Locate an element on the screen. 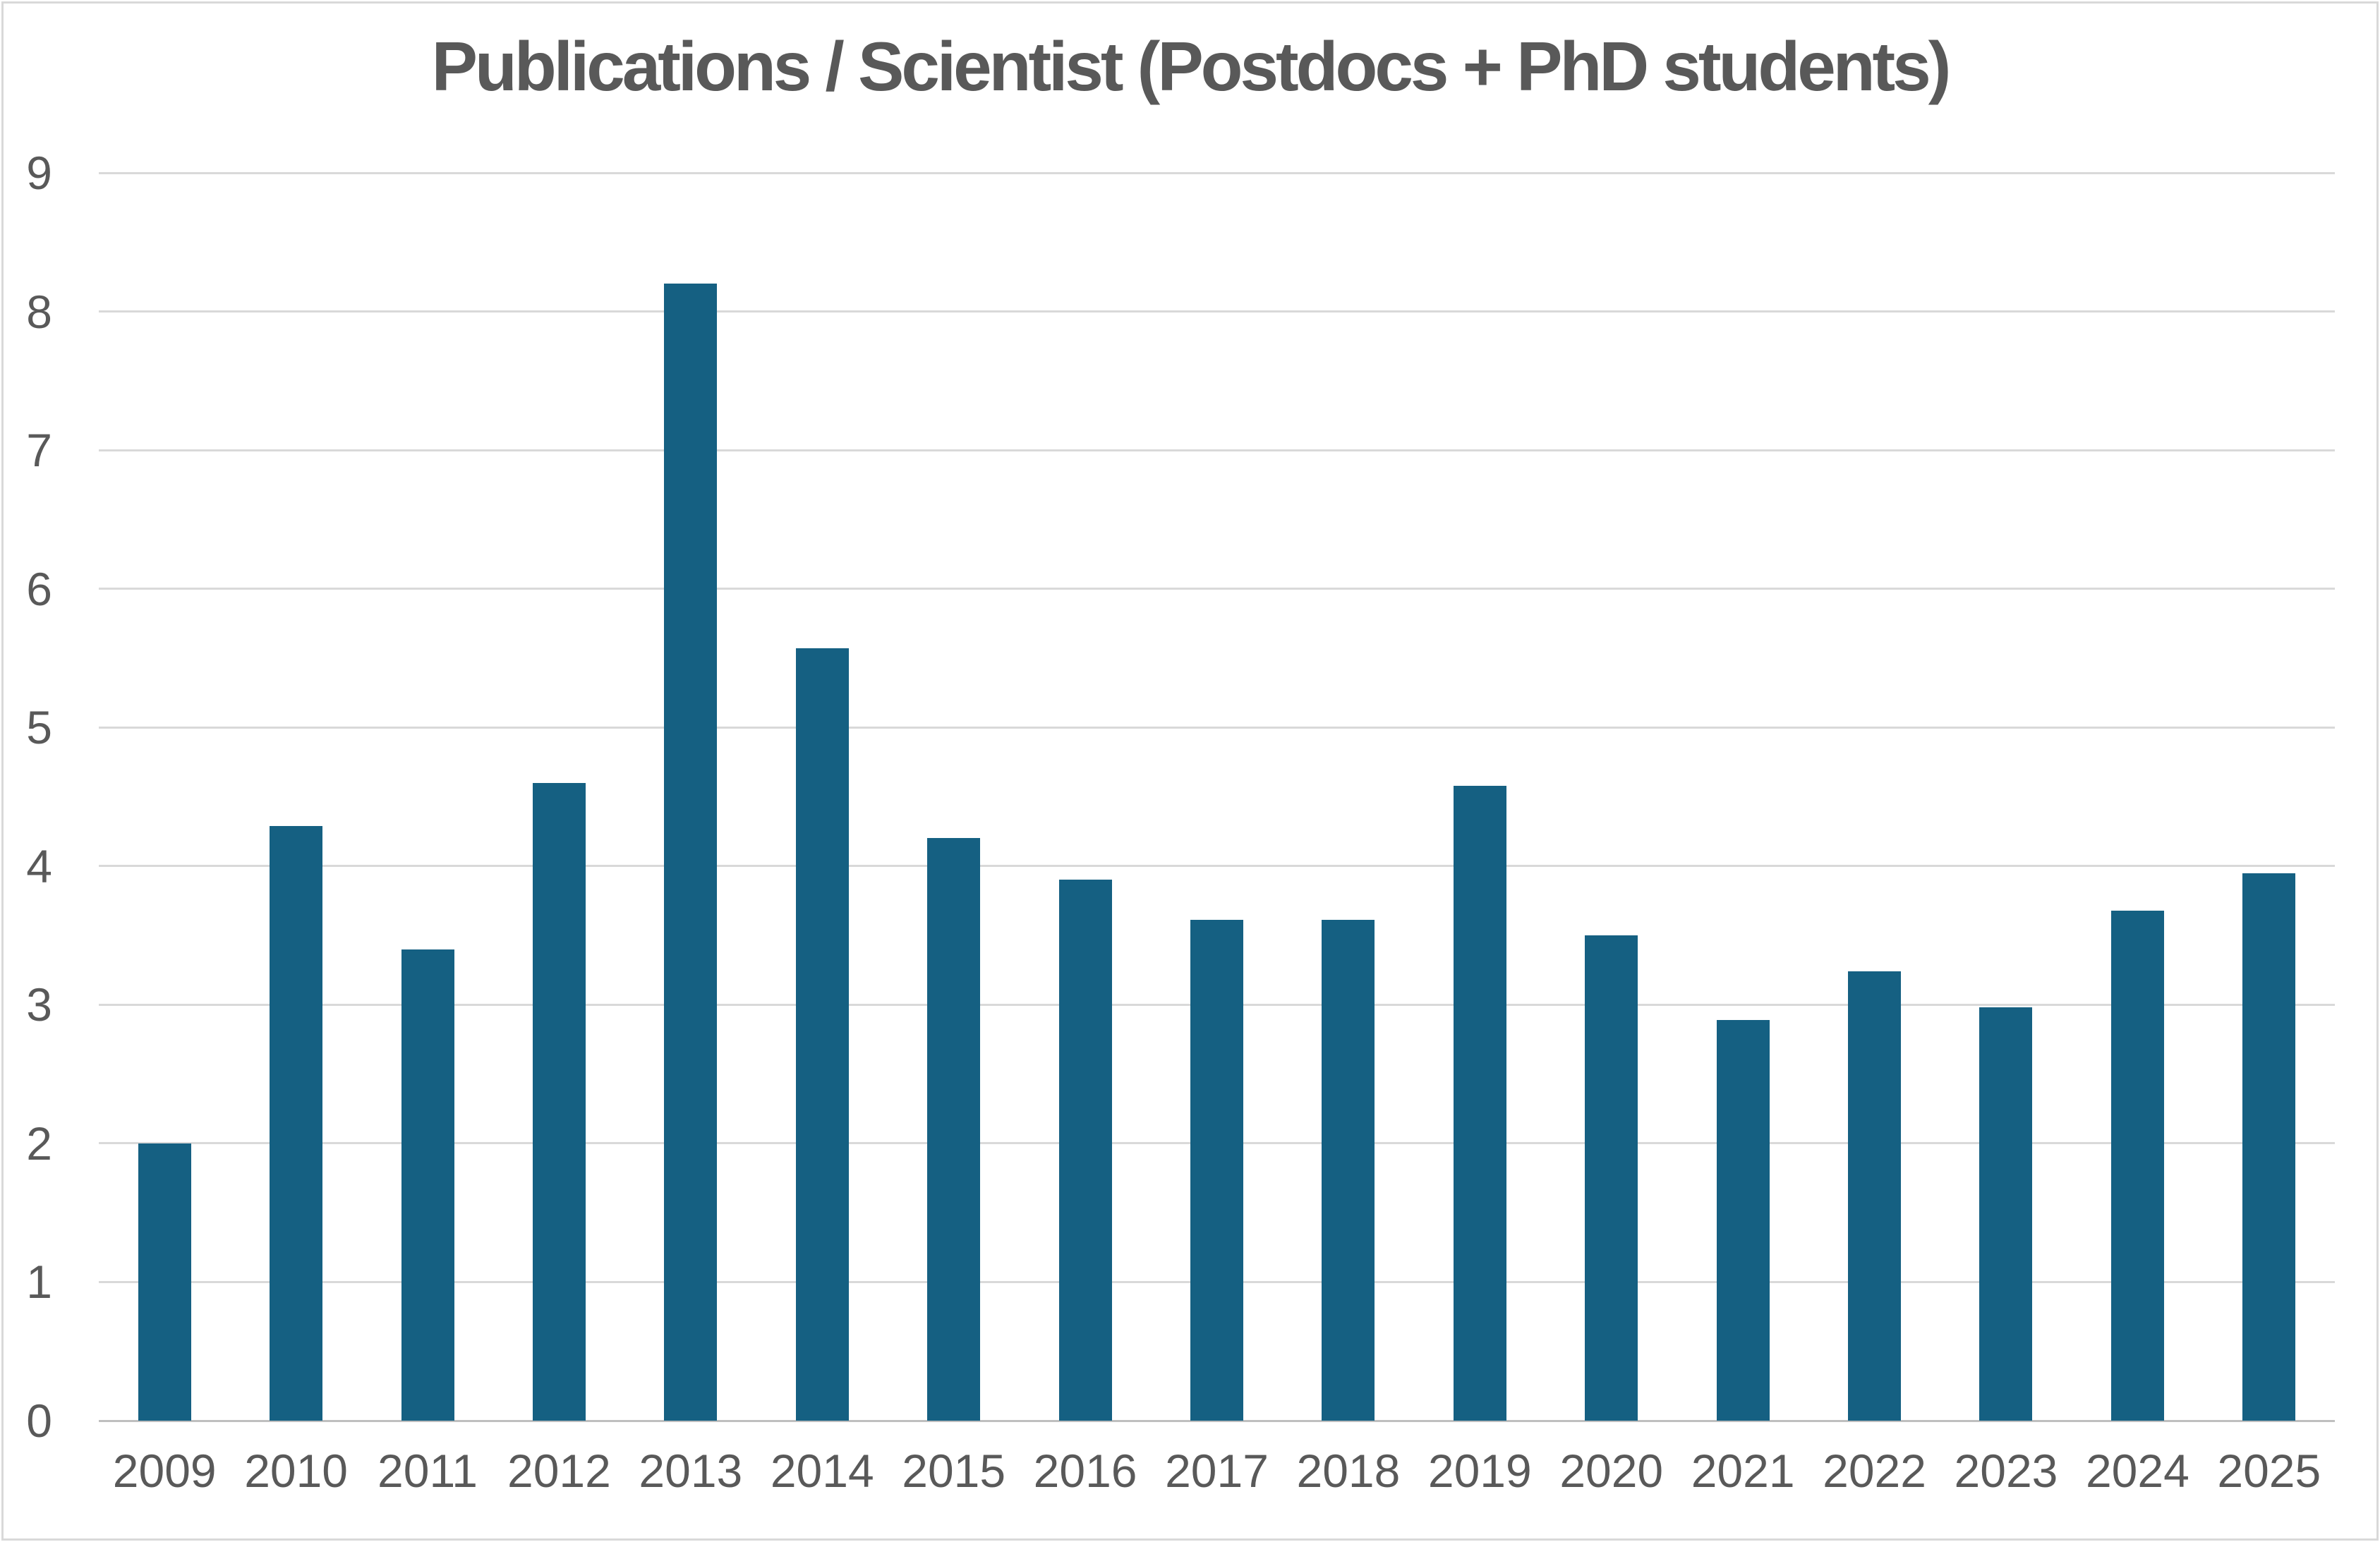  y-axis-tick-label-4: 4 is located at coordinates (39, 865).